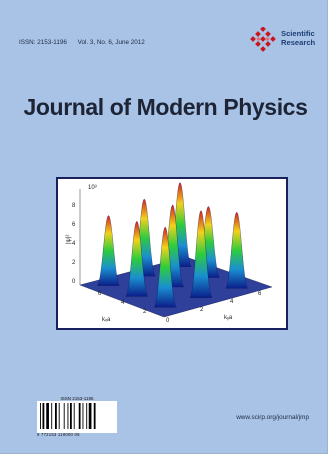 The image size is (331, 458). What do you see at coordinates (123, 303) in the screenshot?
I see `x-tick-1: 4` at bounding box center [123, 303].